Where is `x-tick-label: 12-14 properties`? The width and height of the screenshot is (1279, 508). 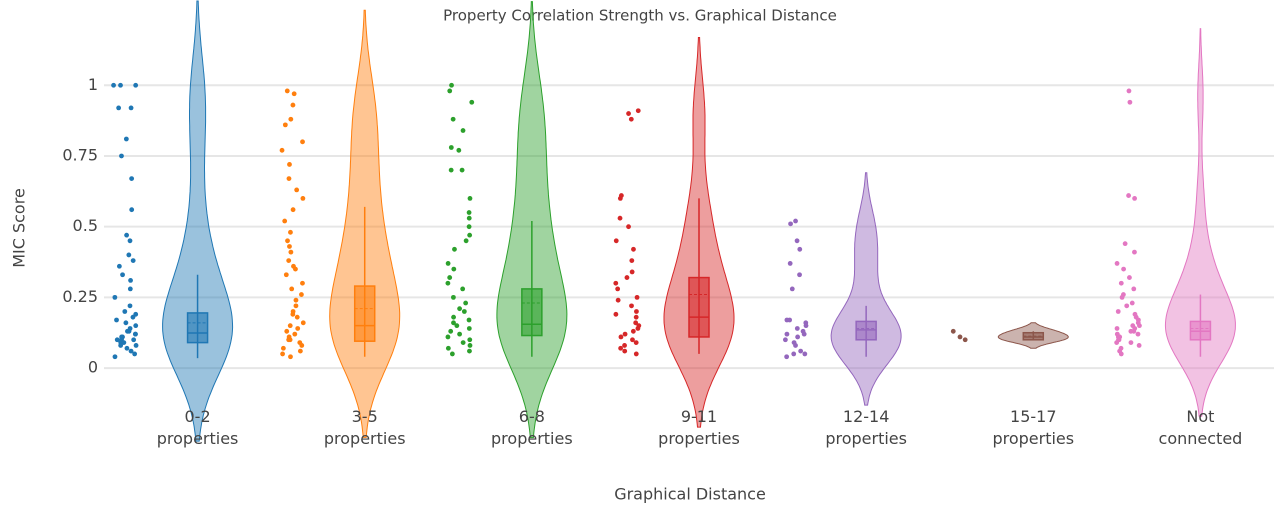
x-tick-label: 12-14 properties is located at coordinates (866, 427).